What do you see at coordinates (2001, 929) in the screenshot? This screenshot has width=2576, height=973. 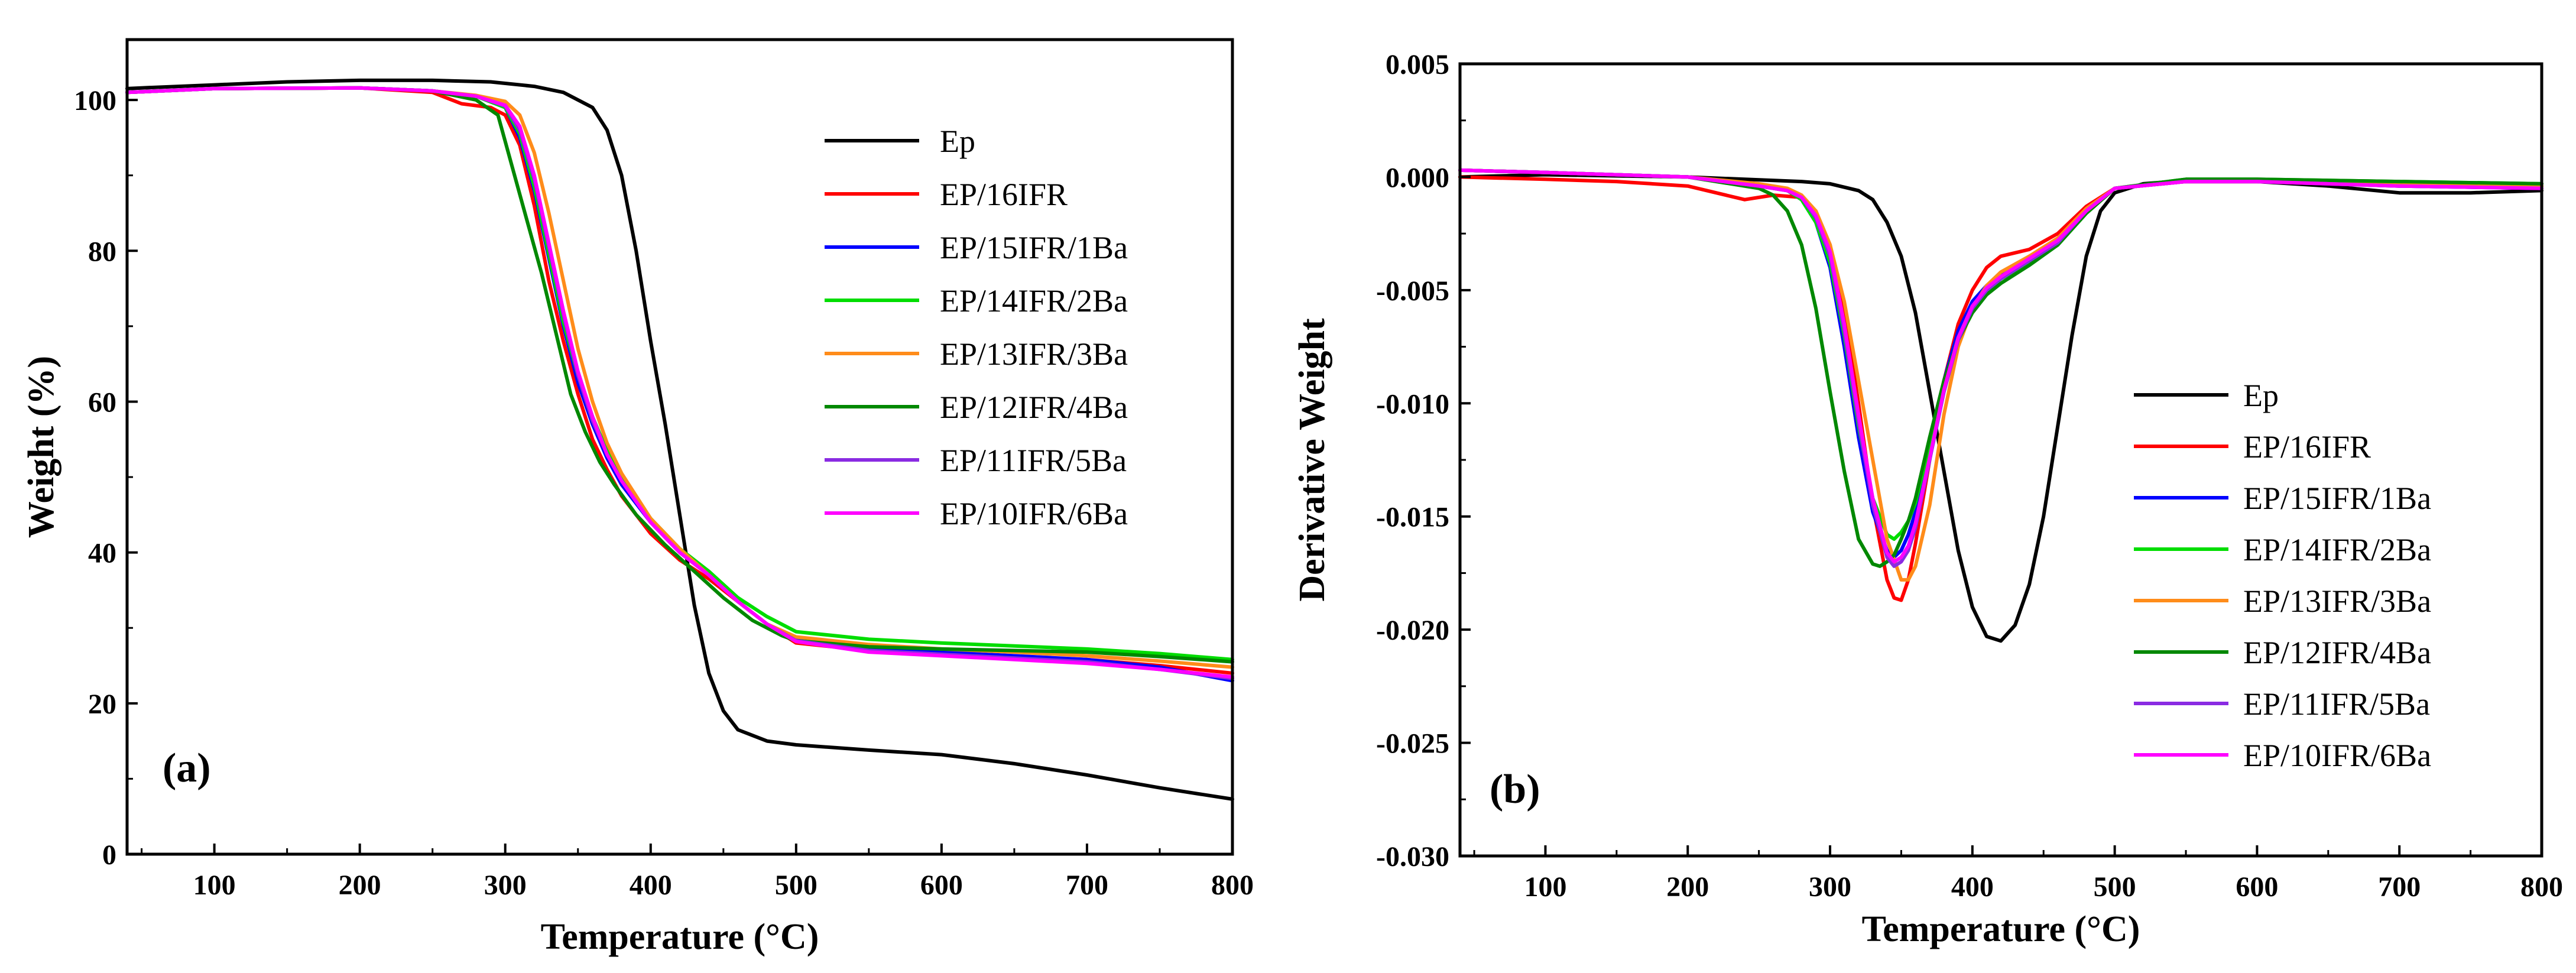 I see `panel-b-x-axis-label: Temperature (°C)` at bounding box center [2001, 929].